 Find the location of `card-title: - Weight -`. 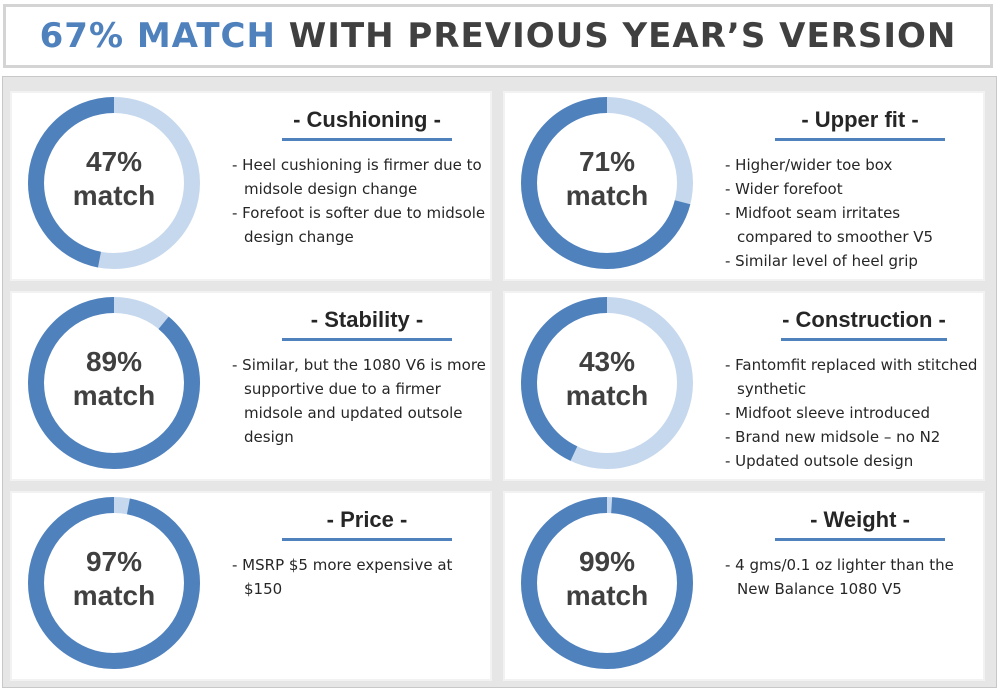

card-title: - Weight - is located at coordinates (860, 519).